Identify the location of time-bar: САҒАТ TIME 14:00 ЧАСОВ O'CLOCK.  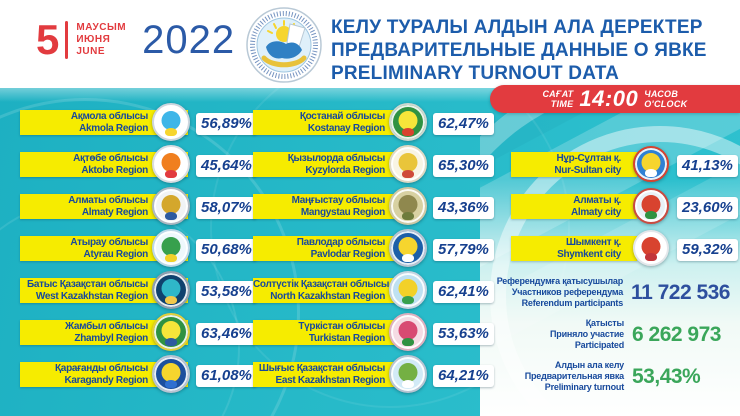
(615, 99).